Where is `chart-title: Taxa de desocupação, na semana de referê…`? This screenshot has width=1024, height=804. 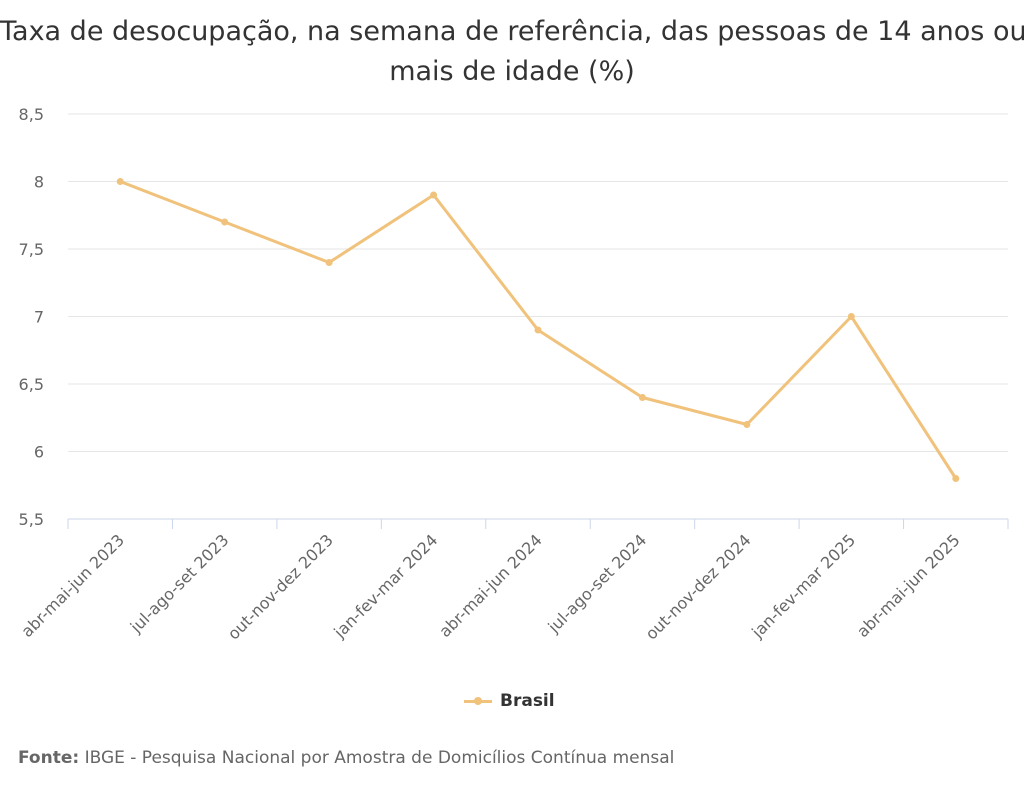 chart-title: Taxa de desocupação, na semana de referê… is located at coordinates (512, 52).